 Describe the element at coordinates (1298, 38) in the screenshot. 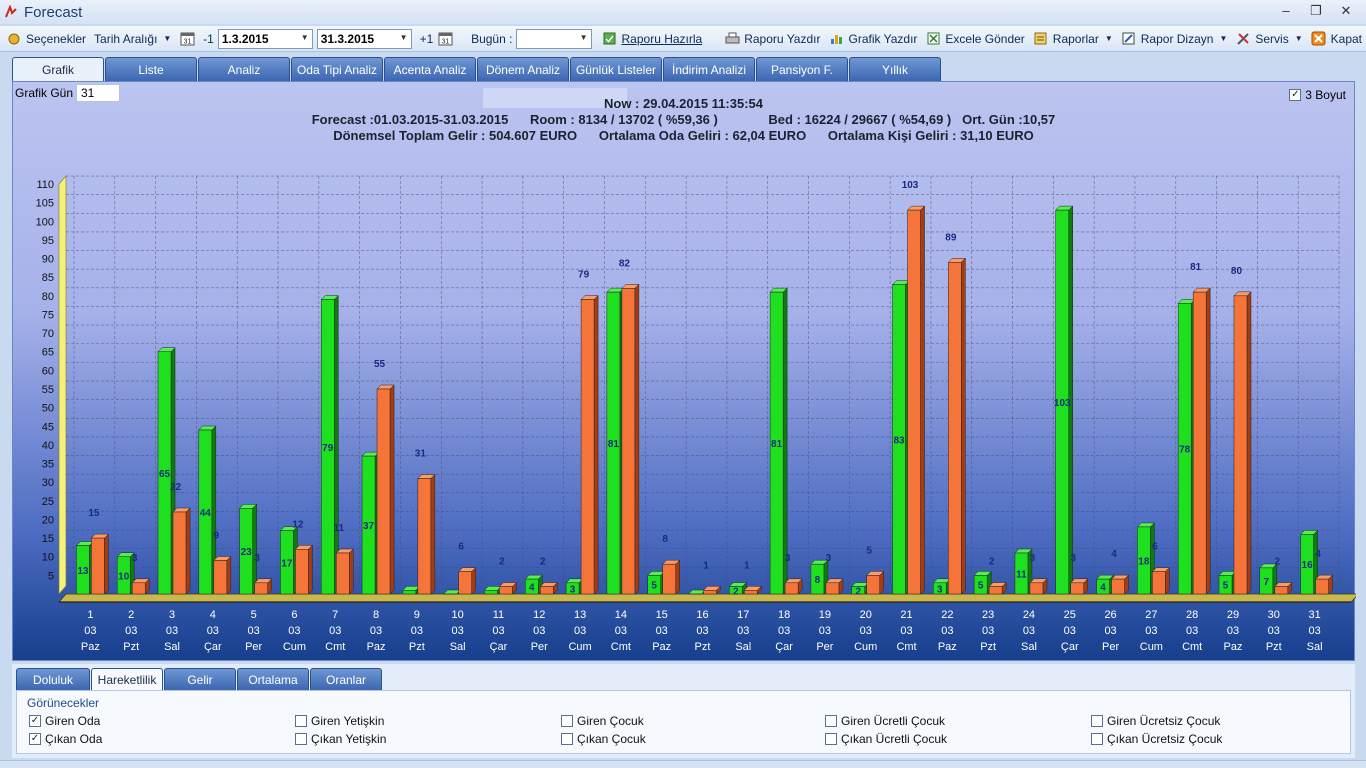

I see `chevron-down-icon: ▼` at that location.